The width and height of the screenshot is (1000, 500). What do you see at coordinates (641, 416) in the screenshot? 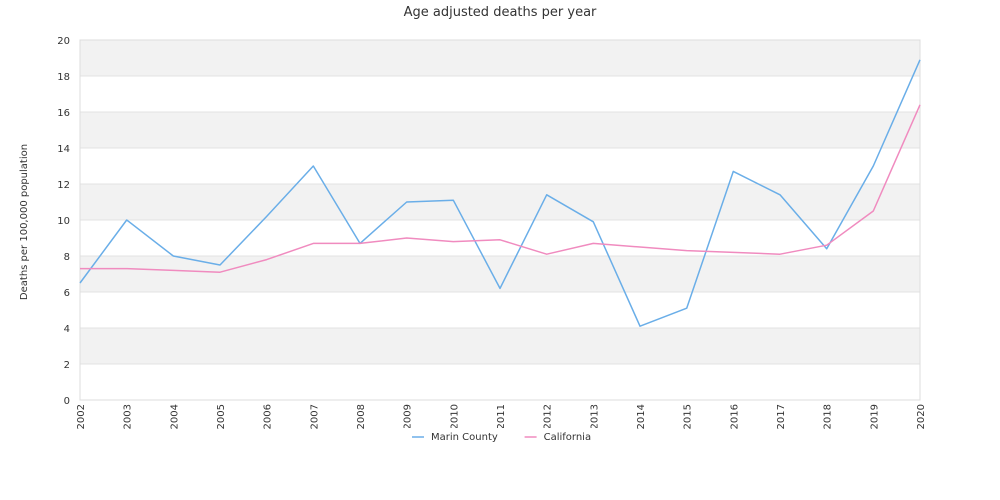
I see `x-tick-label: 2014` at bounding box center [641, 416].